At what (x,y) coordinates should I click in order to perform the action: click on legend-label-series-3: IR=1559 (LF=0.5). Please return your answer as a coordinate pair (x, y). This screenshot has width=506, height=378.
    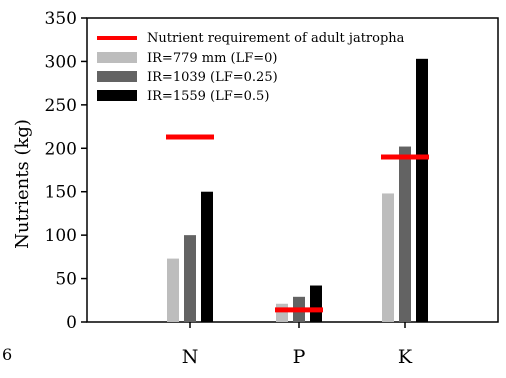
    Looking at the image, I should click on (208, 96).